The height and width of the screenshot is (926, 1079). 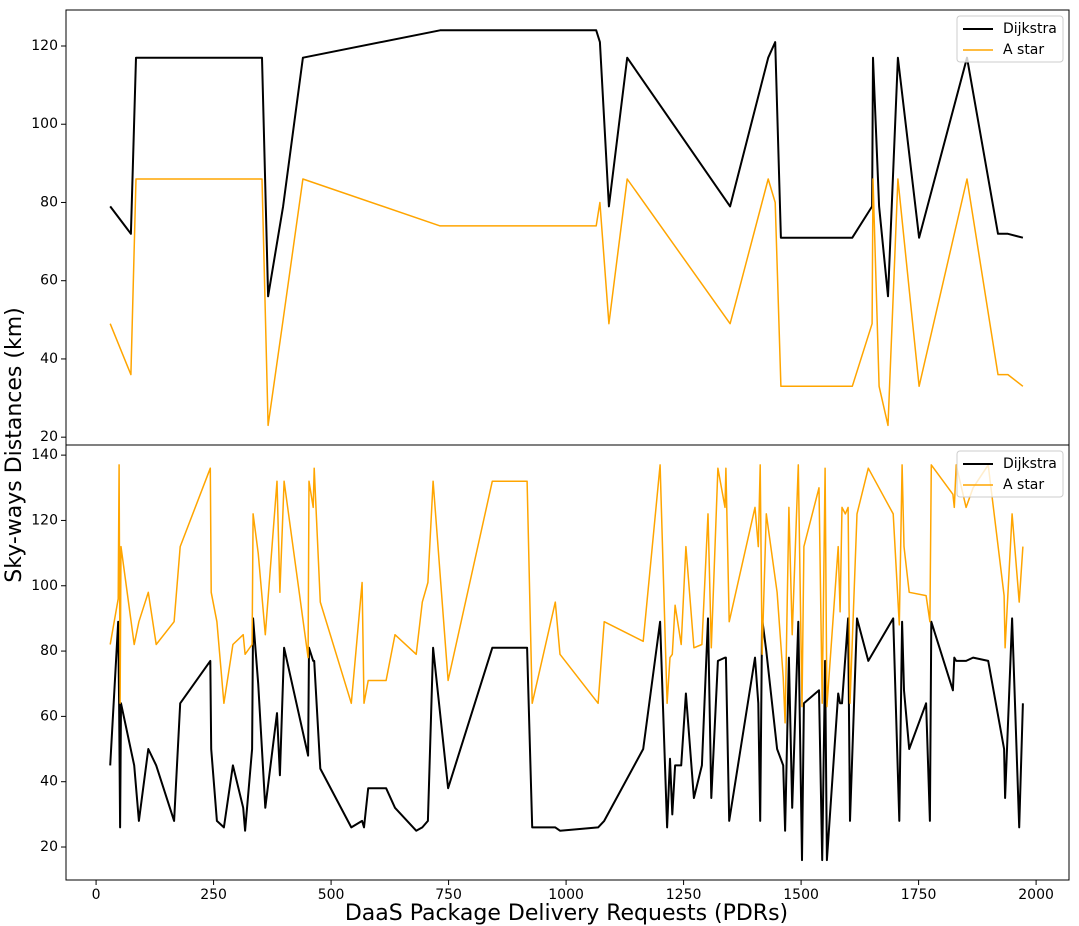 I want to click on x-tick-label: 500, so click(x=331, y=895).